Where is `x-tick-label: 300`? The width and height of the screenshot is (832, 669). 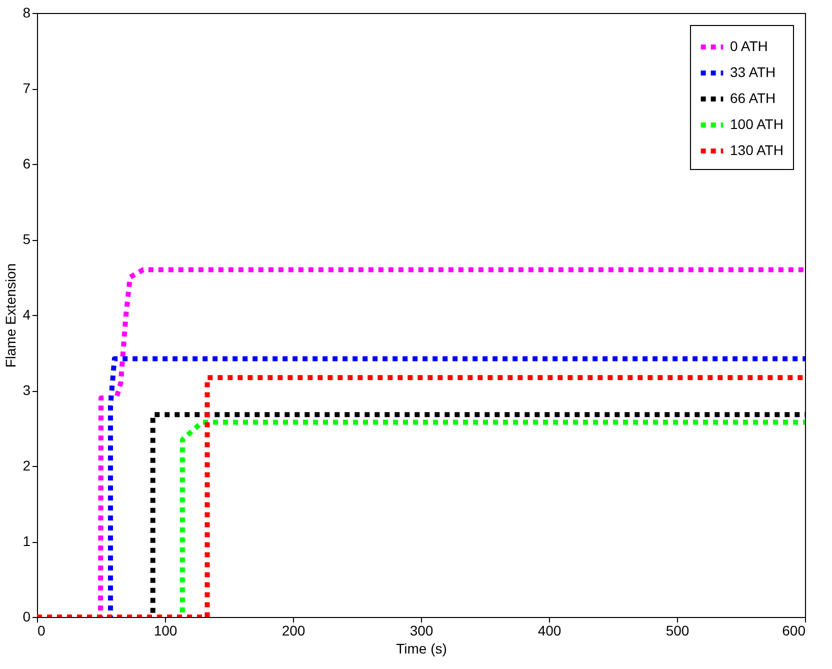
x-tick-label: 300 is located at coordinates (422, 630).